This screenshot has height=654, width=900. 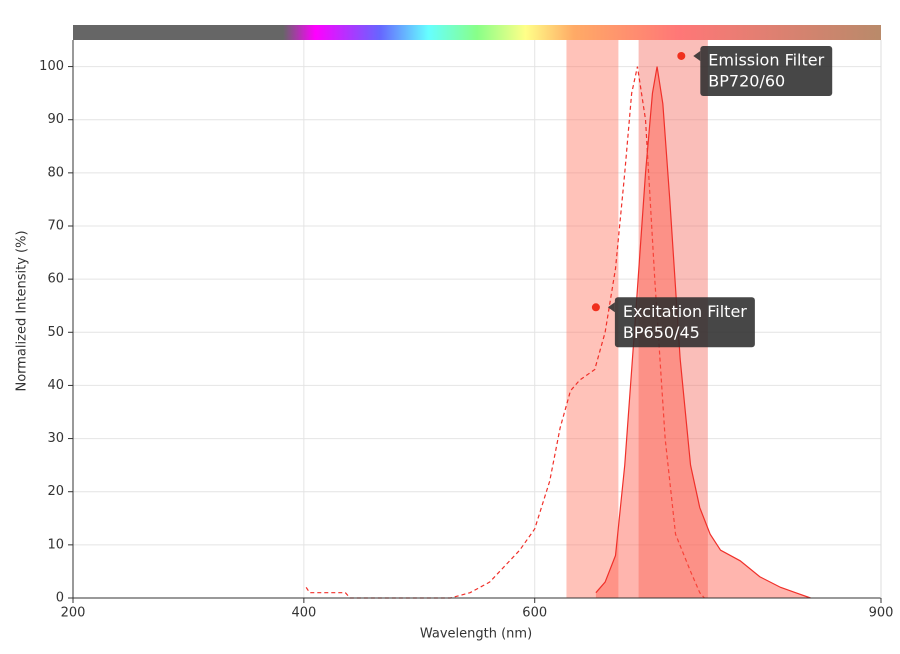 What do you see at coordinates (55, 226) in the screenshot?
I see `y-tick-label: 70` at bounding box center [55, 226].